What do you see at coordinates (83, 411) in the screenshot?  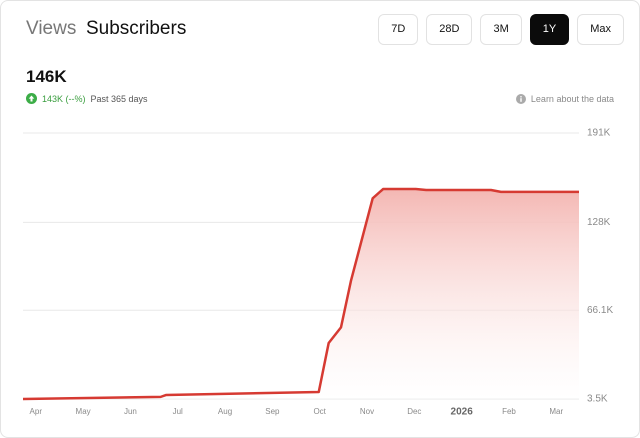 I see `x-tick-label: May` at bounding box center [83, 411].